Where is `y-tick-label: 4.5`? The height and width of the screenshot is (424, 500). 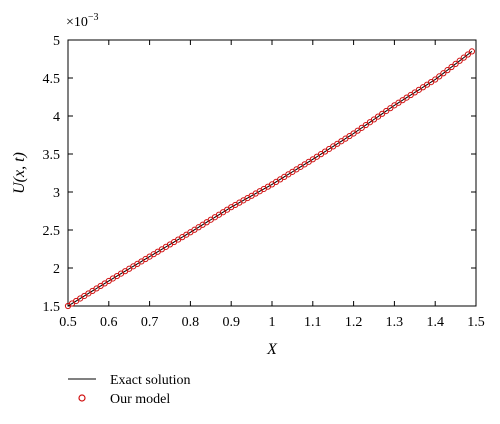 y-tick-label: 4.5 is located at coordinates (52, 79).